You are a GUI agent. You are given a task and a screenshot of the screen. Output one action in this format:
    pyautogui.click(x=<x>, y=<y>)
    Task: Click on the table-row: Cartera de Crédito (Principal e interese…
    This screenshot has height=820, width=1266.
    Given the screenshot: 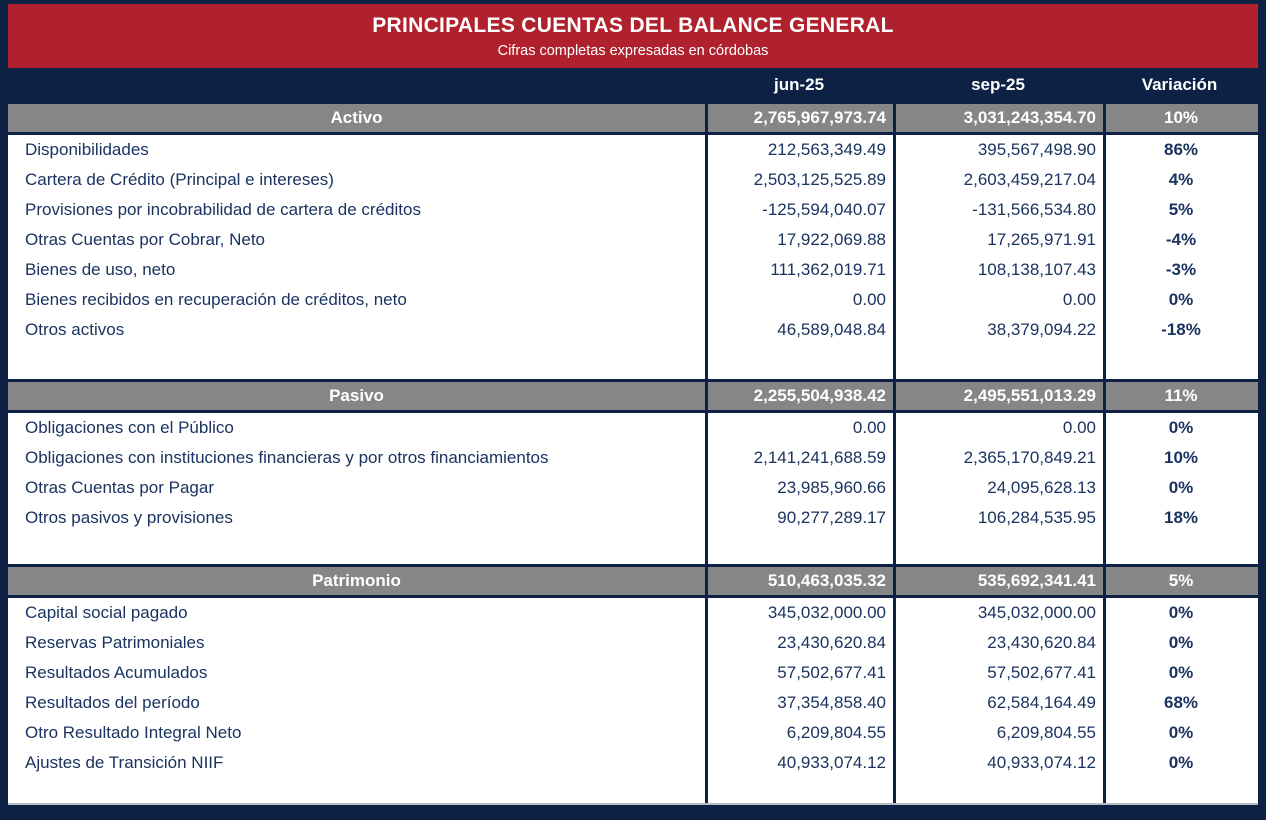 What is the action you would take?
    pyautogui.click(x=633, y=180)
    